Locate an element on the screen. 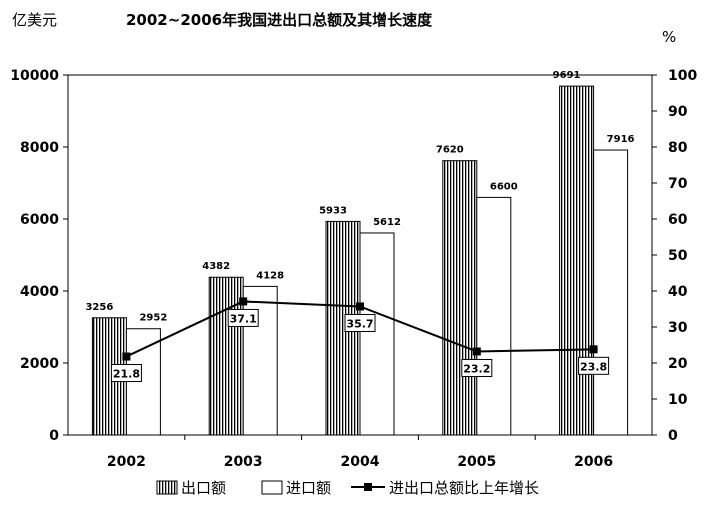 The image size is (715, 518). y-tick-label-right-8: 80 is located at coordinates (678, 148).